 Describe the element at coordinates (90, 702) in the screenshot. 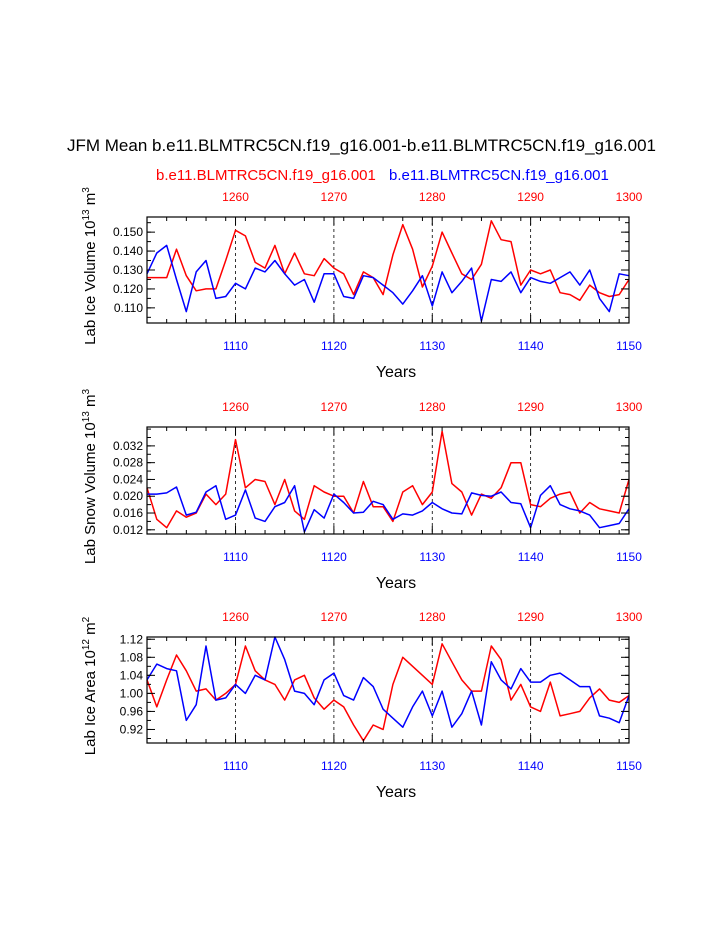

I see `y-axis-title-part: Lab Ice Area 10` at that location.